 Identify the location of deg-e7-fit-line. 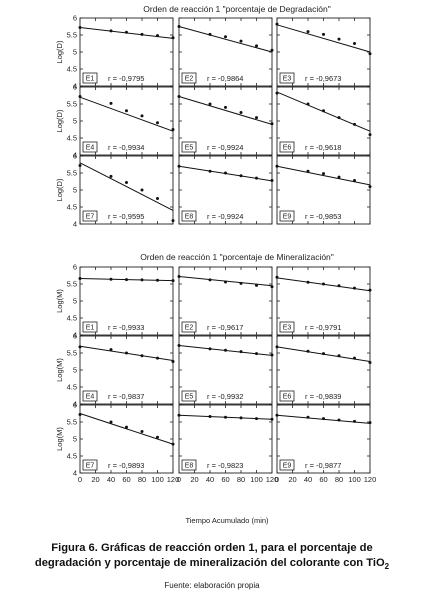
(126, 186).